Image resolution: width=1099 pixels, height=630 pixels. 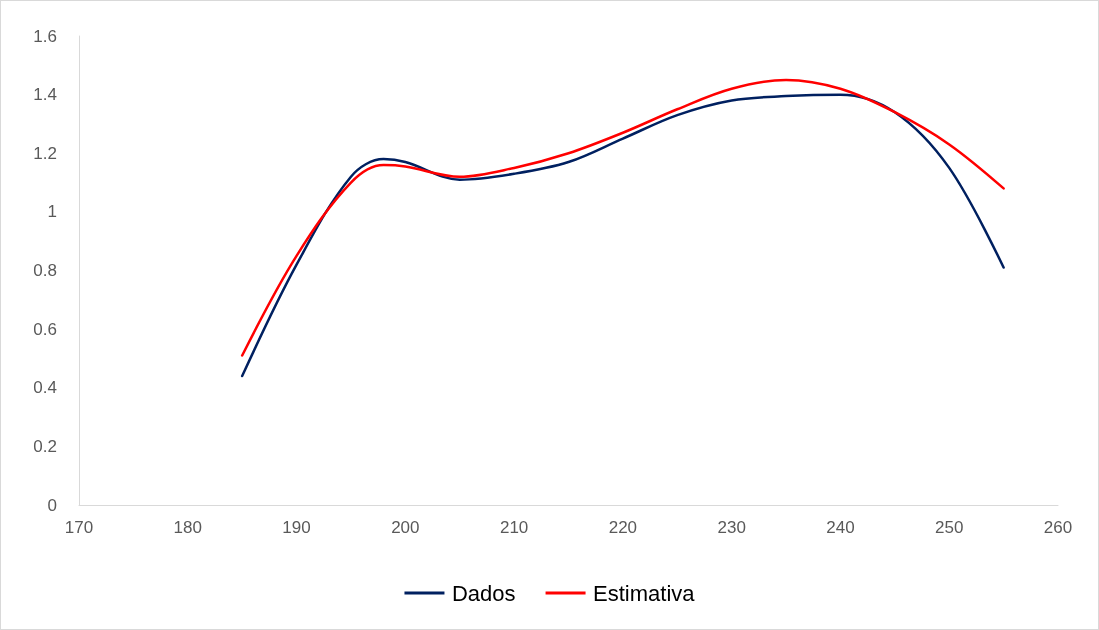 What do you see at coordinates (514, 527) in the screenshot?
I see `x-tick-label: 210` at bounding box center [514, 527].